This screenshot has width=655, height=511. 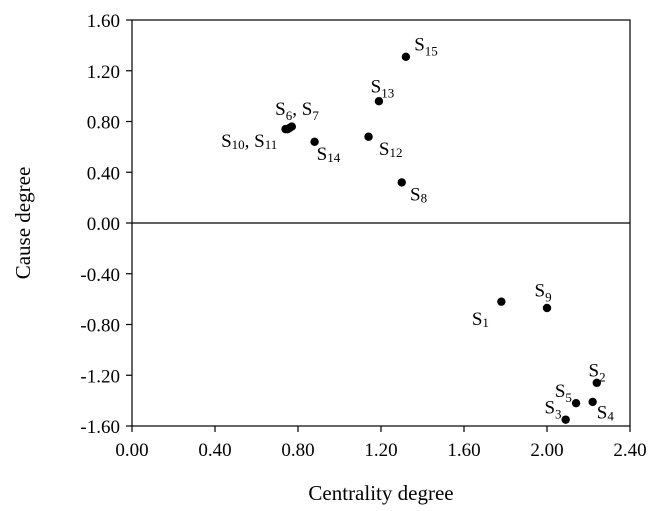 I want to click on point-label: S4, so click(x=606, y=412).